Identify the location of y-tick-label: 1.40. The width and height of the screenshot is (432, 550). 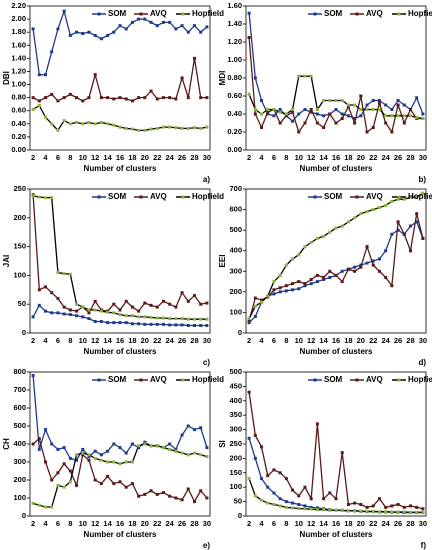
(234, 23).